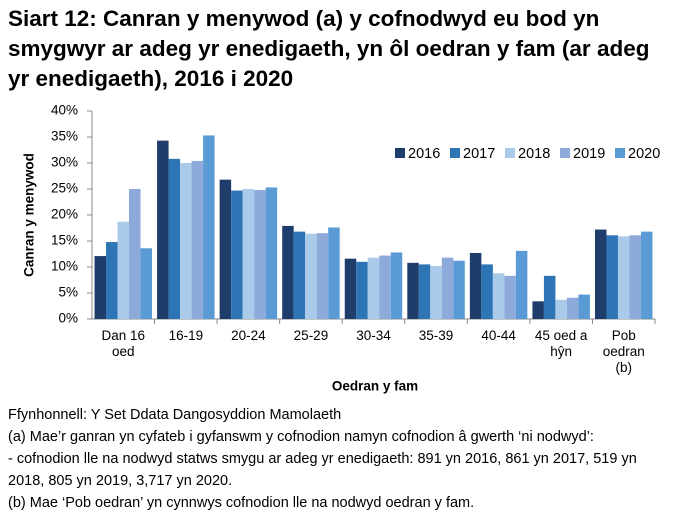  Describe the element at coordinates (68, 318) in the screenshot. I see `y-tick-label: 0%` at that location.